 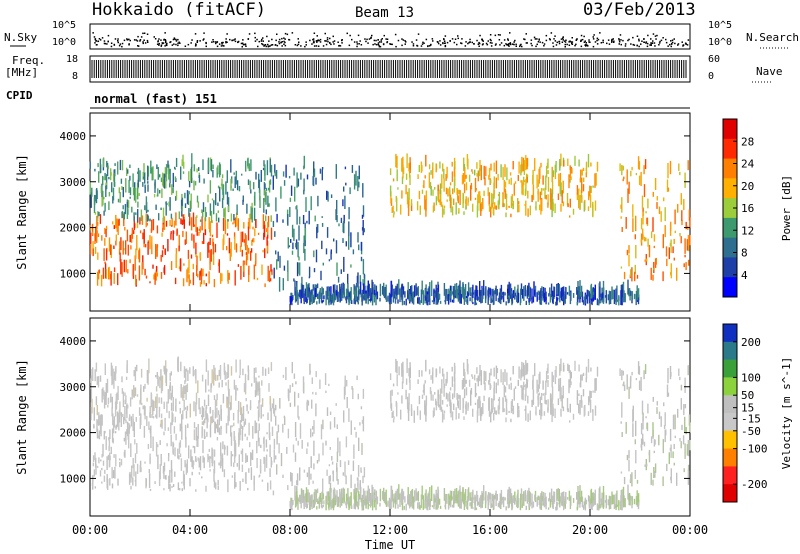 What do you see at coordinates (22, 72) in the screenshot?
I see `freq-unit: [MHz]` at bounding box center [22, 72].